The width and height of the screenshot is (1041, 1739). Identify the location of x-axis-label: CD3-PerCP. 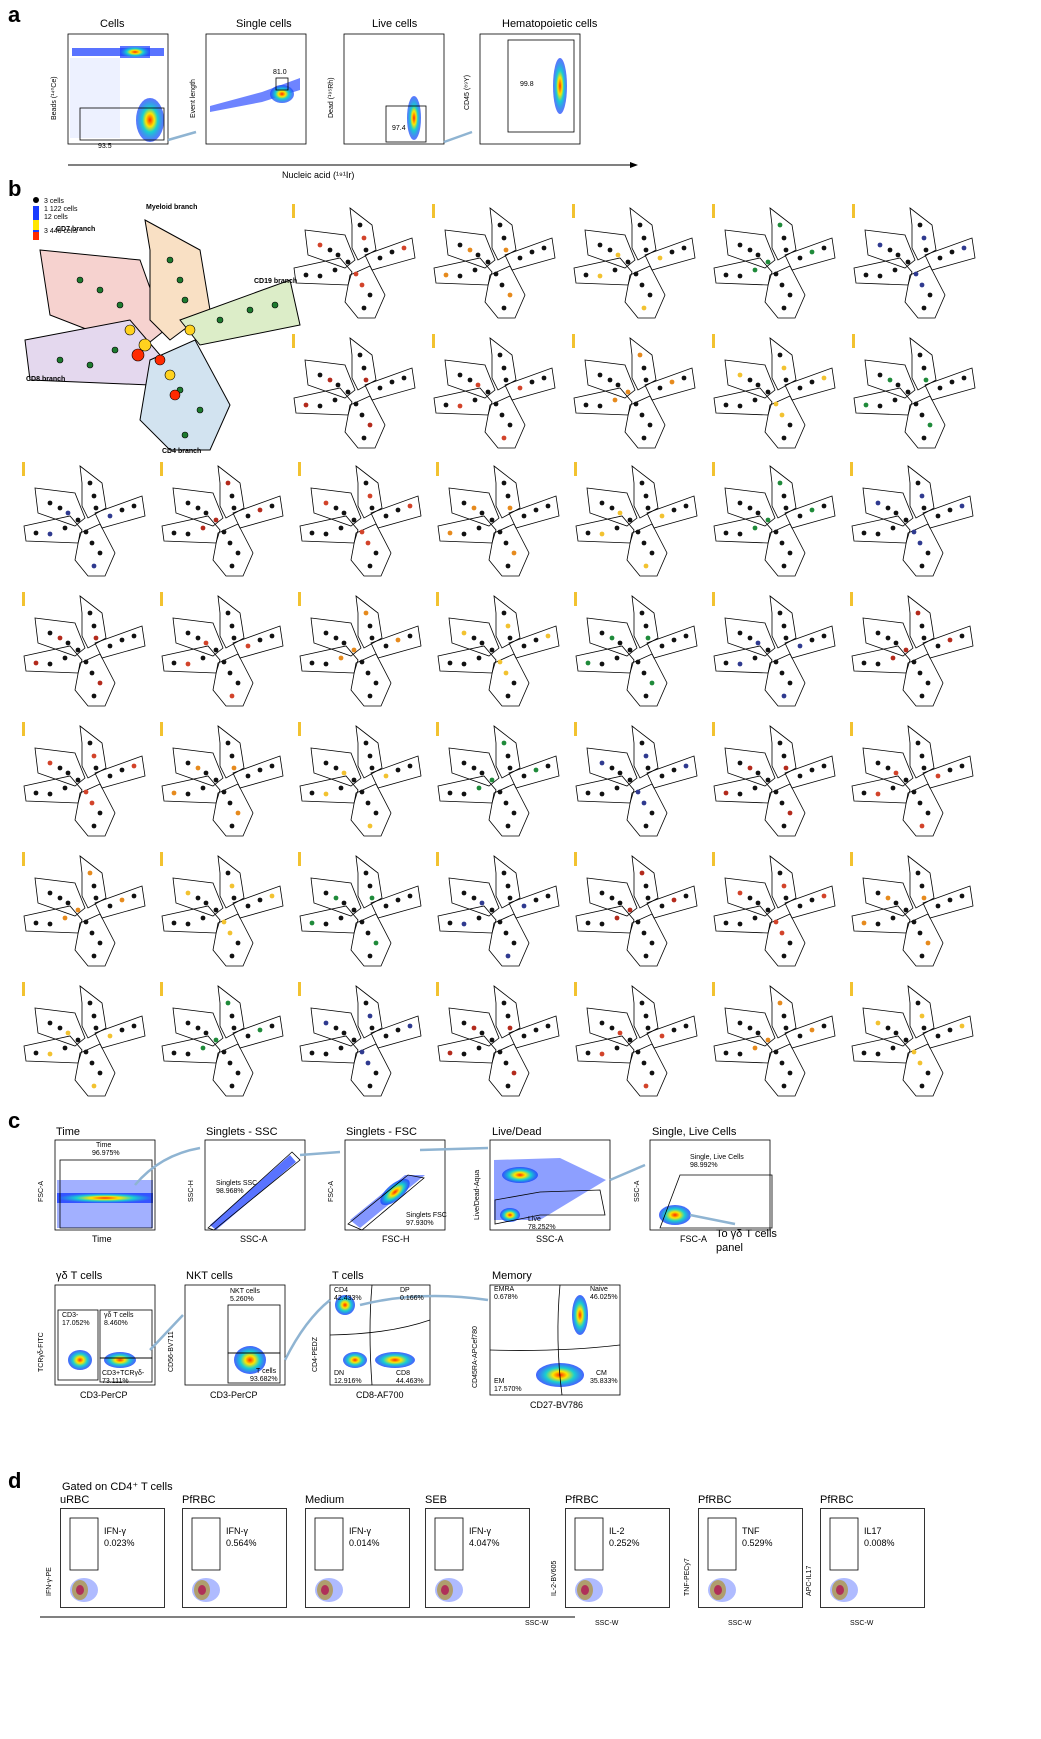
(234, 1395).